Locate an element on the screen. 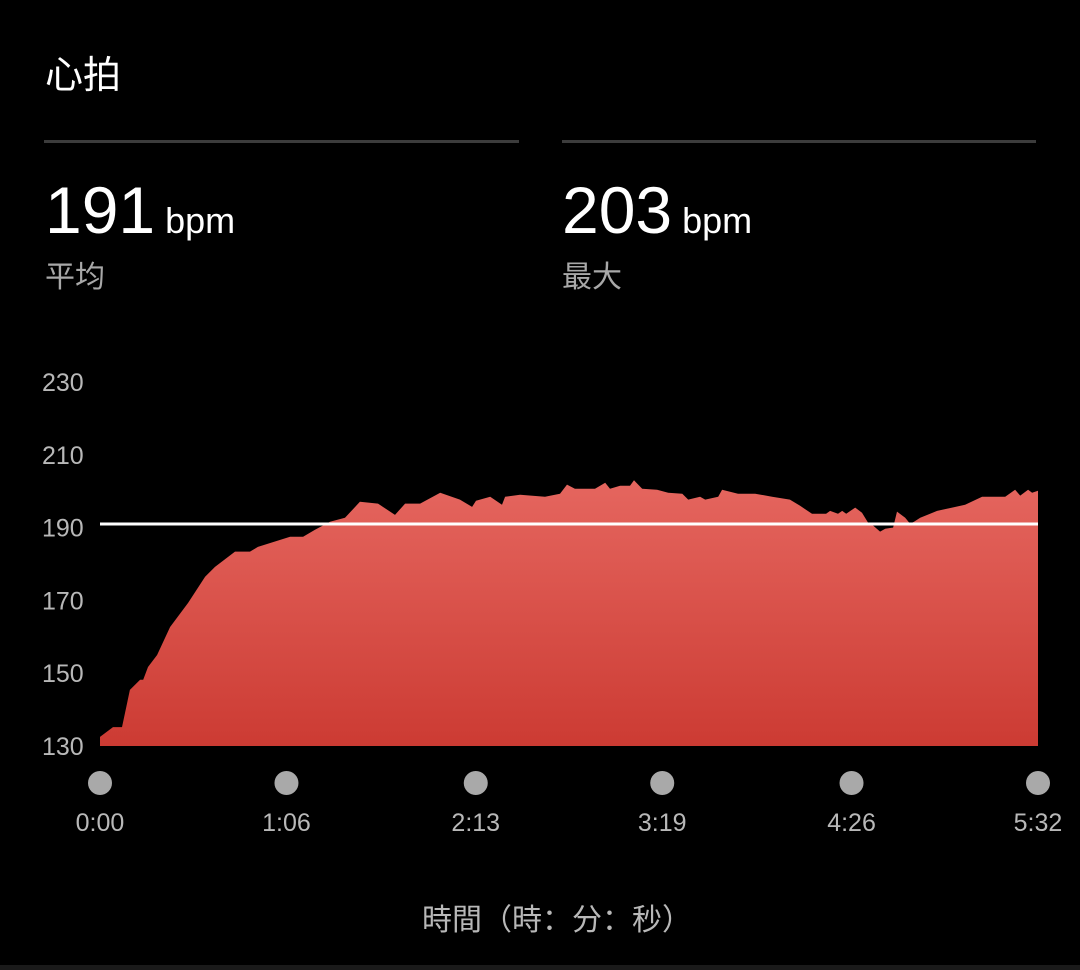  y-tick-label: 230 is located at coordinates (63, 383).